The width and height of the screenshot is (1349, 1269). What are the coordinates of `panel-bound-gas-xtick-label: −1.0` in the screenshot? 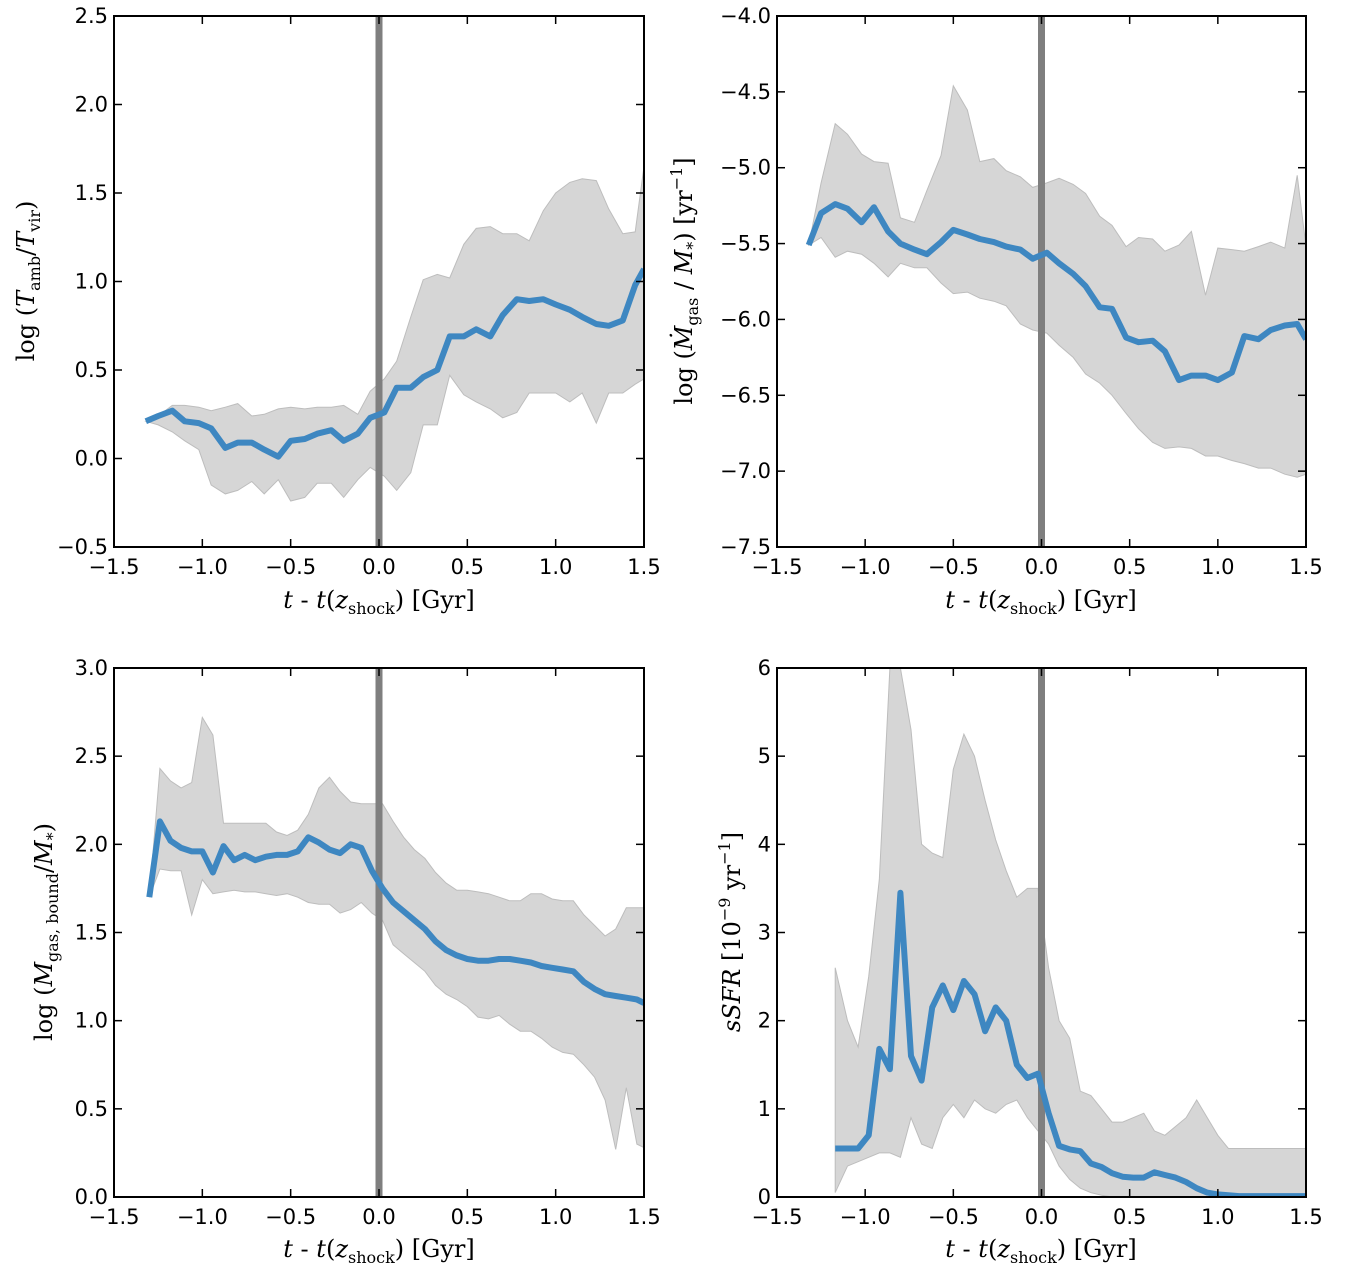 It's located at (202, 1217).